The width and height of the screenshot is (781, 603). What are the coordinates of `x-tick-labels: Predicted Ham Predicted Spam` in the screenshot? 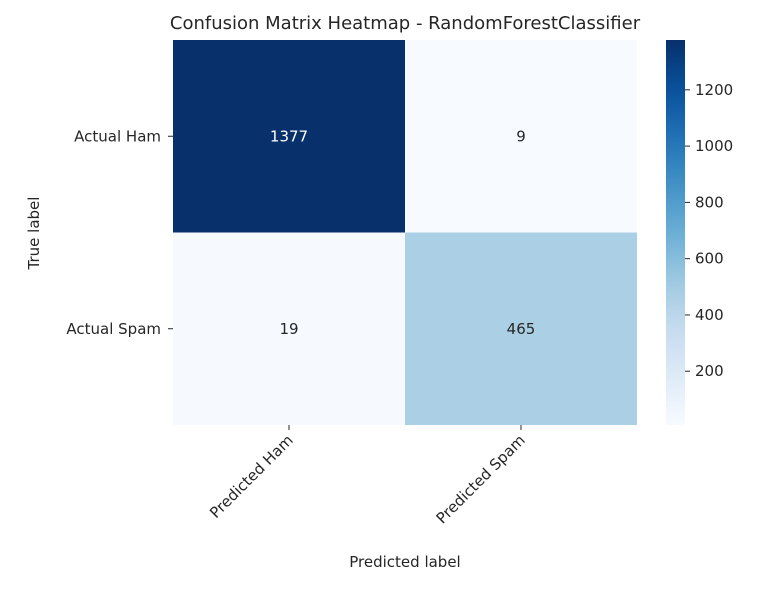 It's located at (367, 476).